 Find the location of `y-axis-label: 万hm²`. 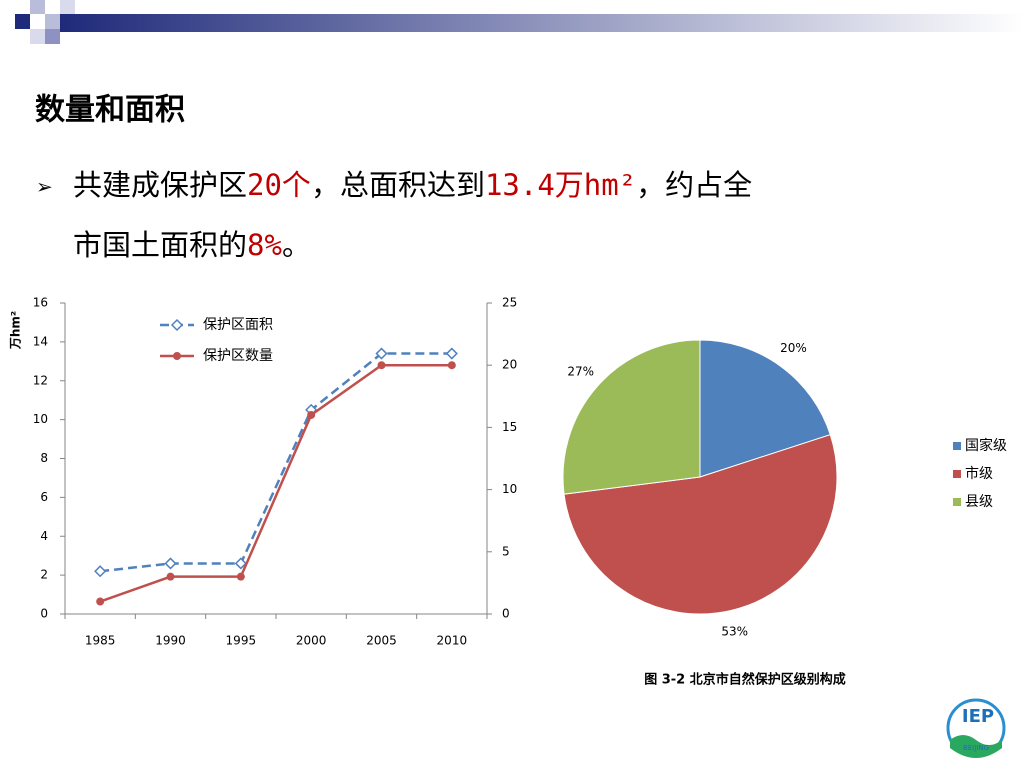

y-axis-label: 万hm² is located at coordinates (16, 330).